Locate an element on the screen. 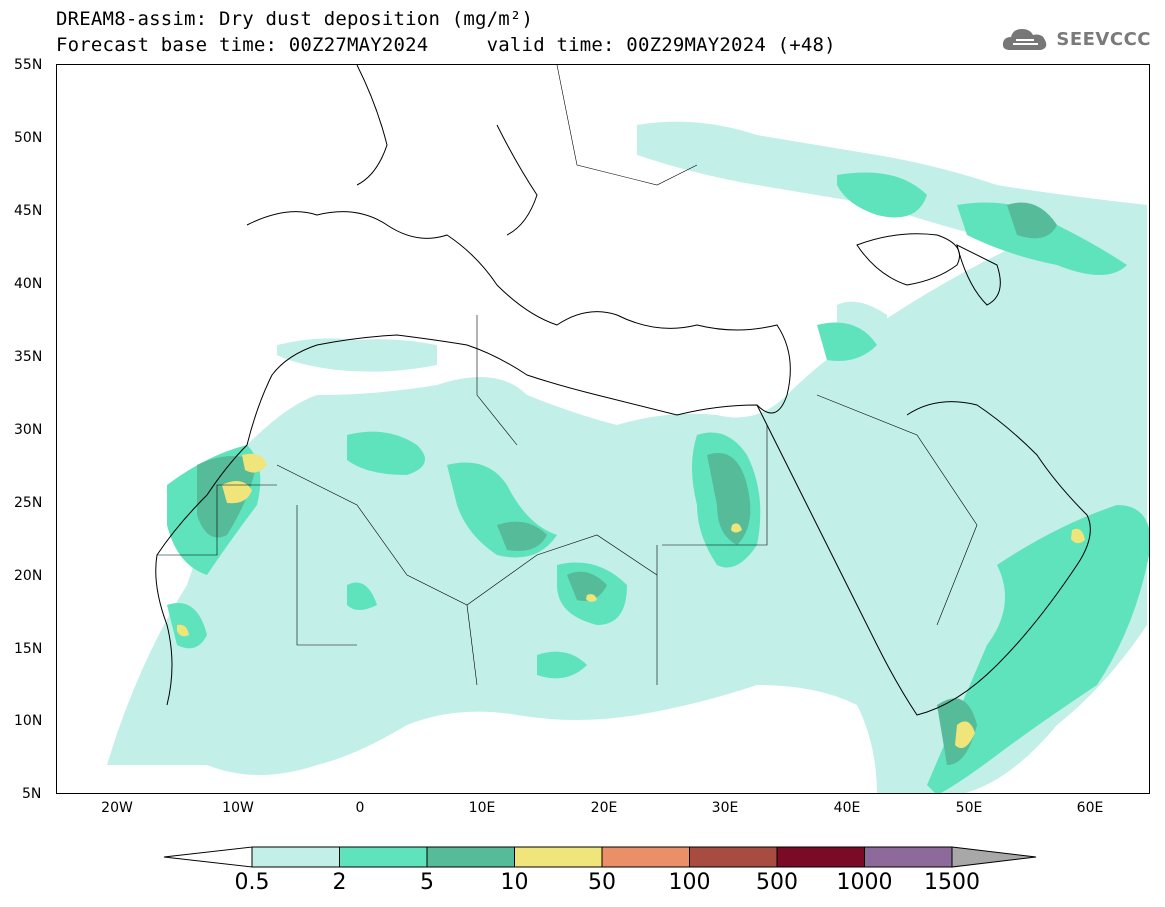  colorbar-label: 100 is located at coordinates (689, 882).